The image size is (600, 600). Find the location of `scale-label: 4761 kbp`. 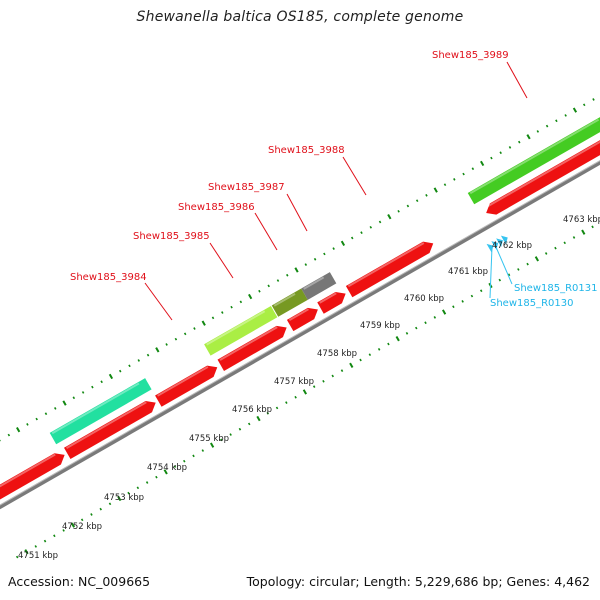

scale-label: 4761 kbp is located at coordinates (468, 272).